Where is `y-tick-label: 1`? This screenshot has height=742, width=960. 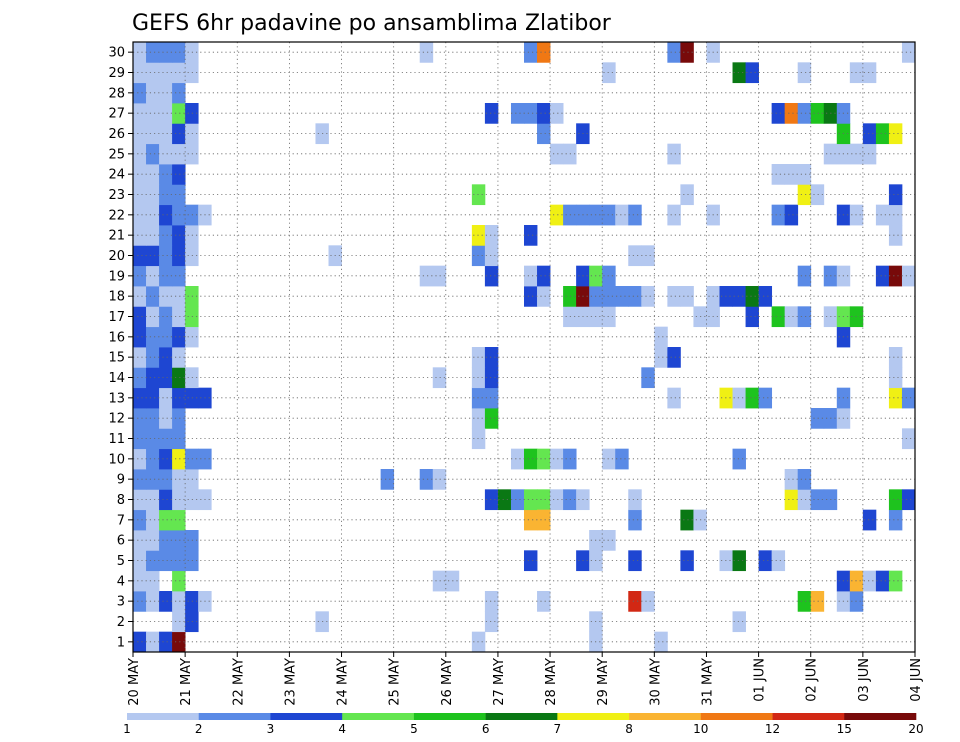 y-tick-label: 1 is located at coordinates (121, 642).